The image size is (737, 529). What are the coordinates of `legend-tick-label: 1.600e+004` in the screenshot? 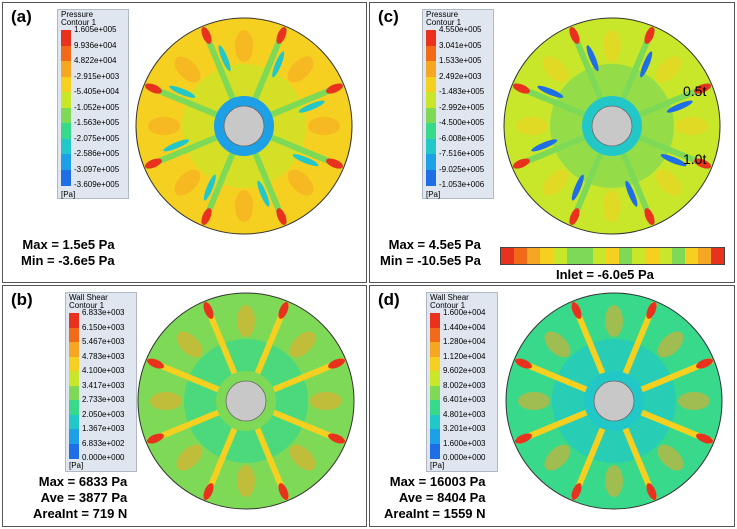 It's located at (464, 312).